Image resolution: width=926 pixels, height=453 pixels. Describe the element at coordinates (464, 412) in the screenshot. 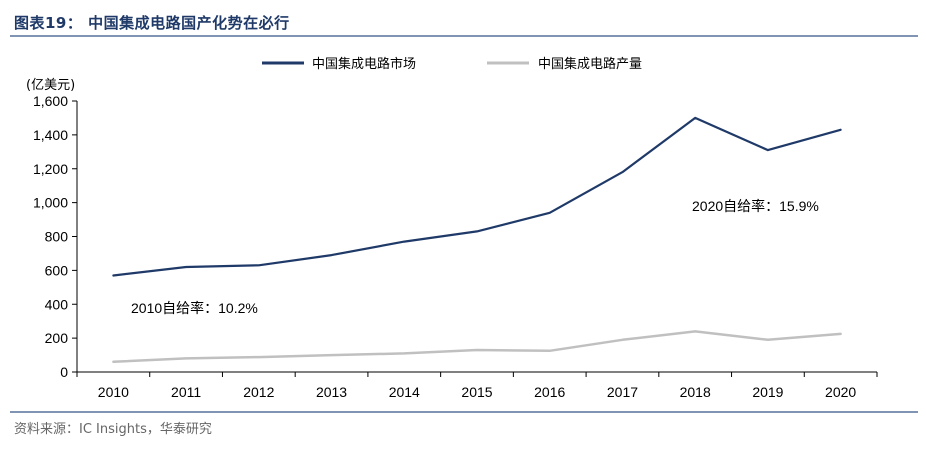

I see `bottom-rule` at that location.